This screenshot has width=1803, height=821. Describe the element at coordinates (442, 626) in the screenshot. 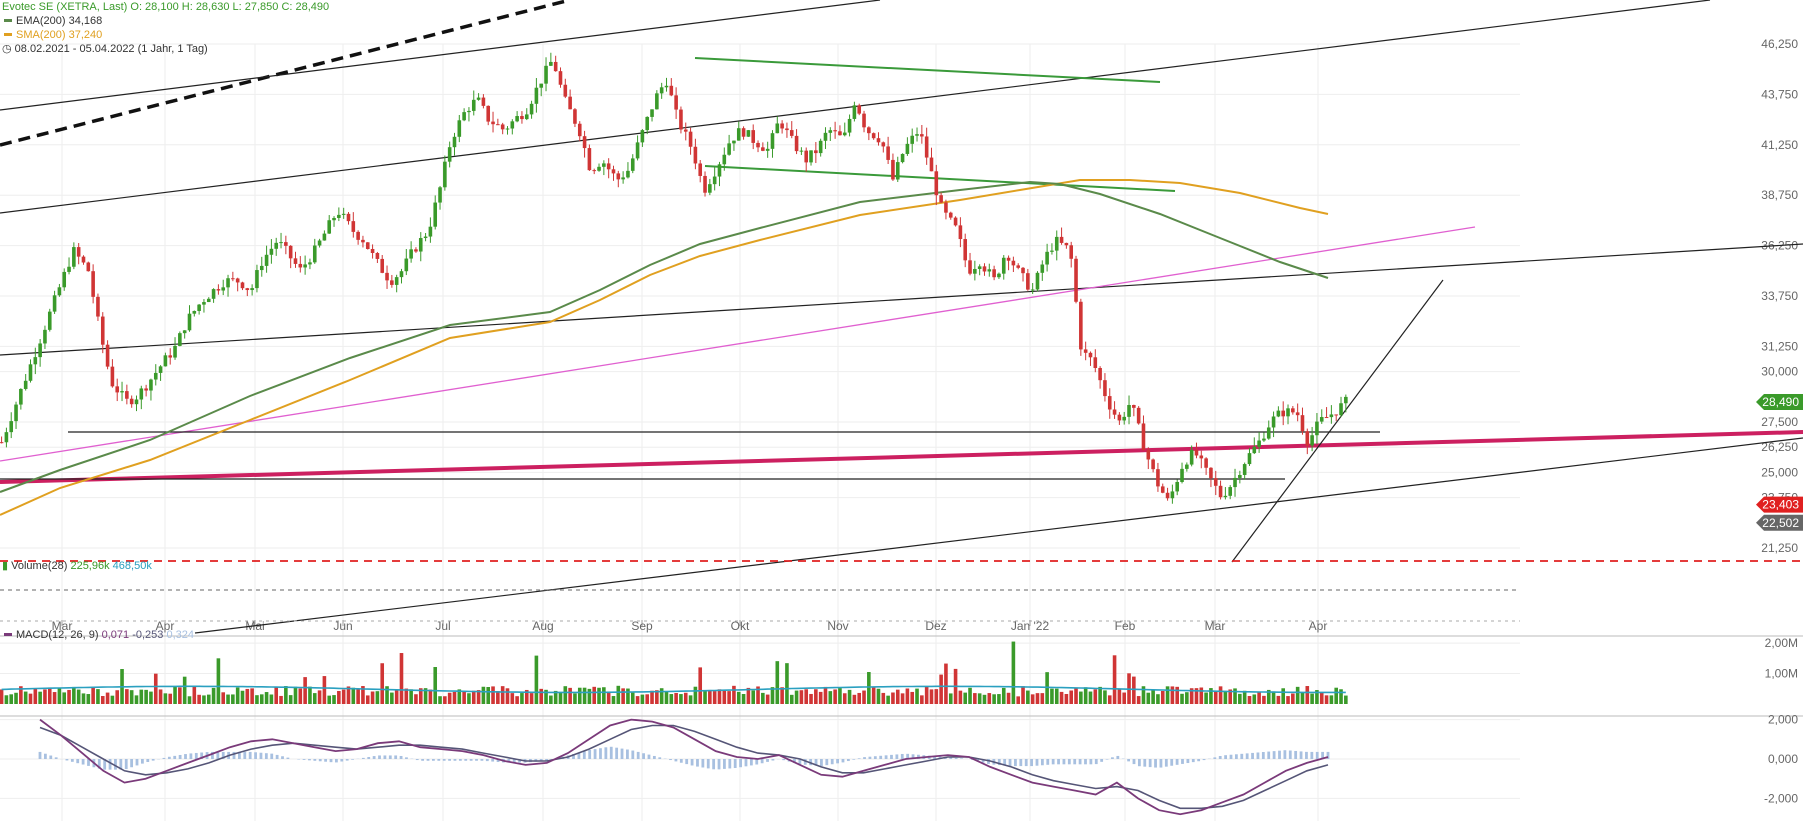

I see `month-label: Jul` at that location.